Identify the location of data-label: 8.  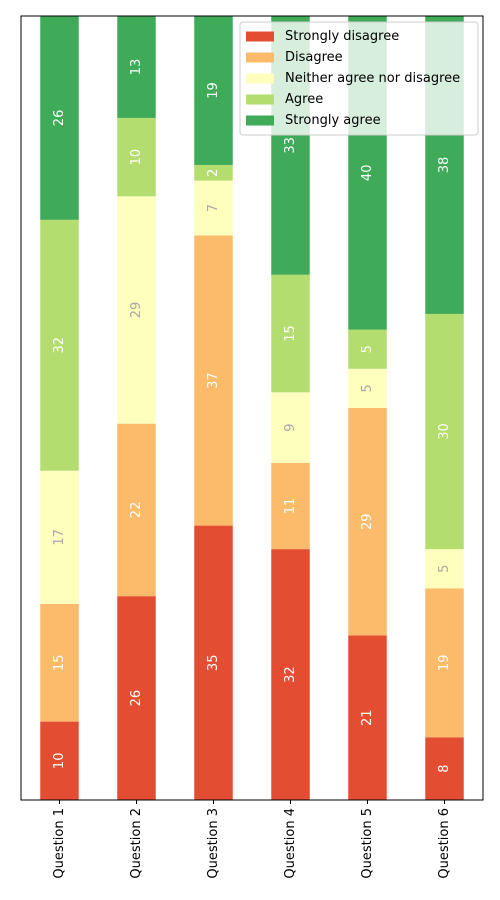
(444, 768).